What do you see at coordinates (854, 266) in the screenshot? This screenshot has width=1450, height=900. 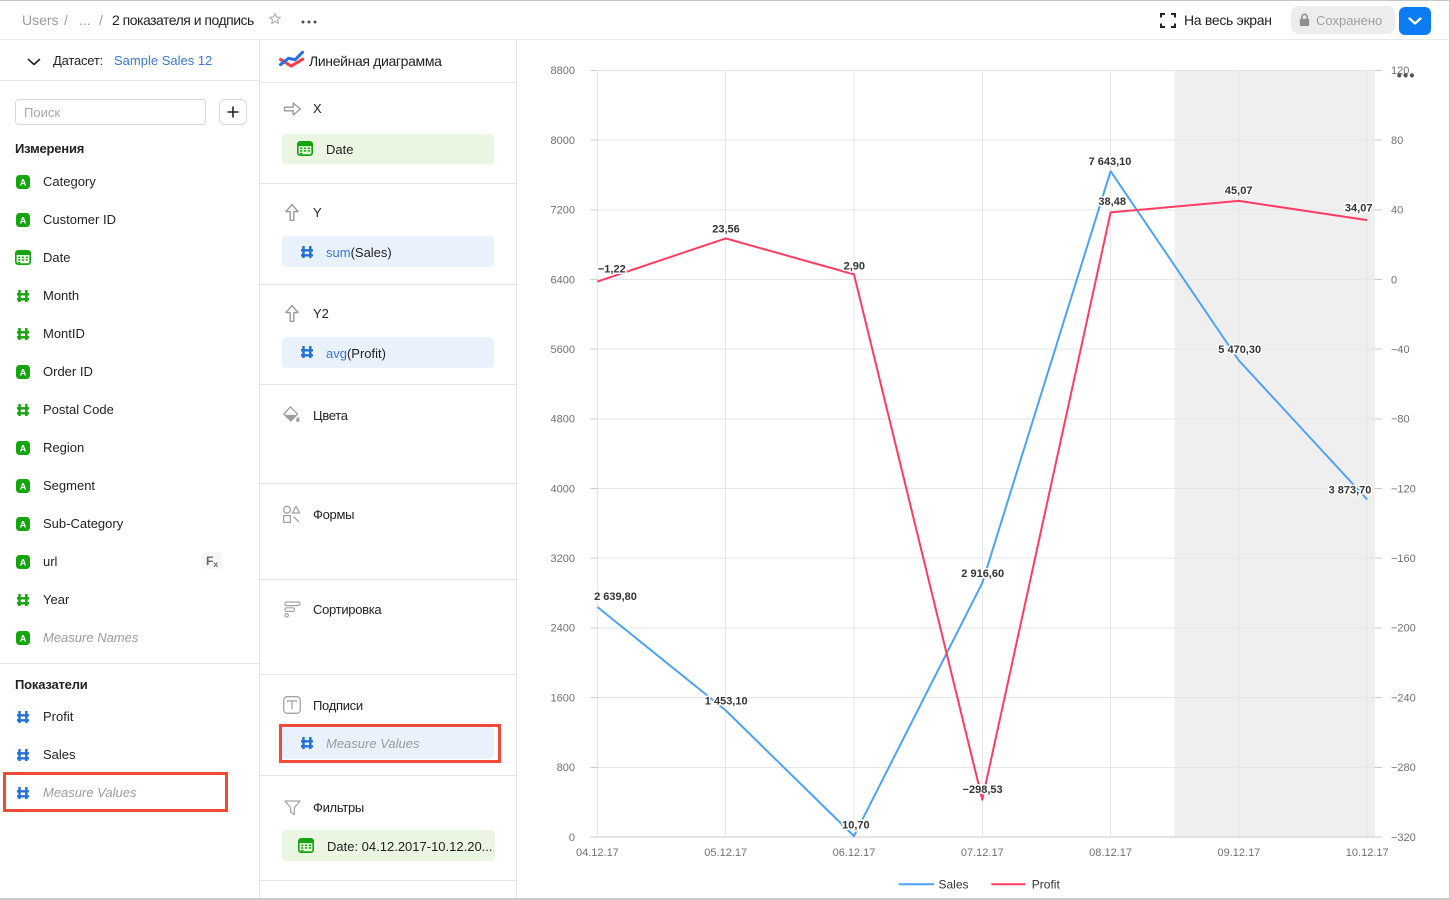 I see `svg-text: 2,90` at bounding box center [854, 266].